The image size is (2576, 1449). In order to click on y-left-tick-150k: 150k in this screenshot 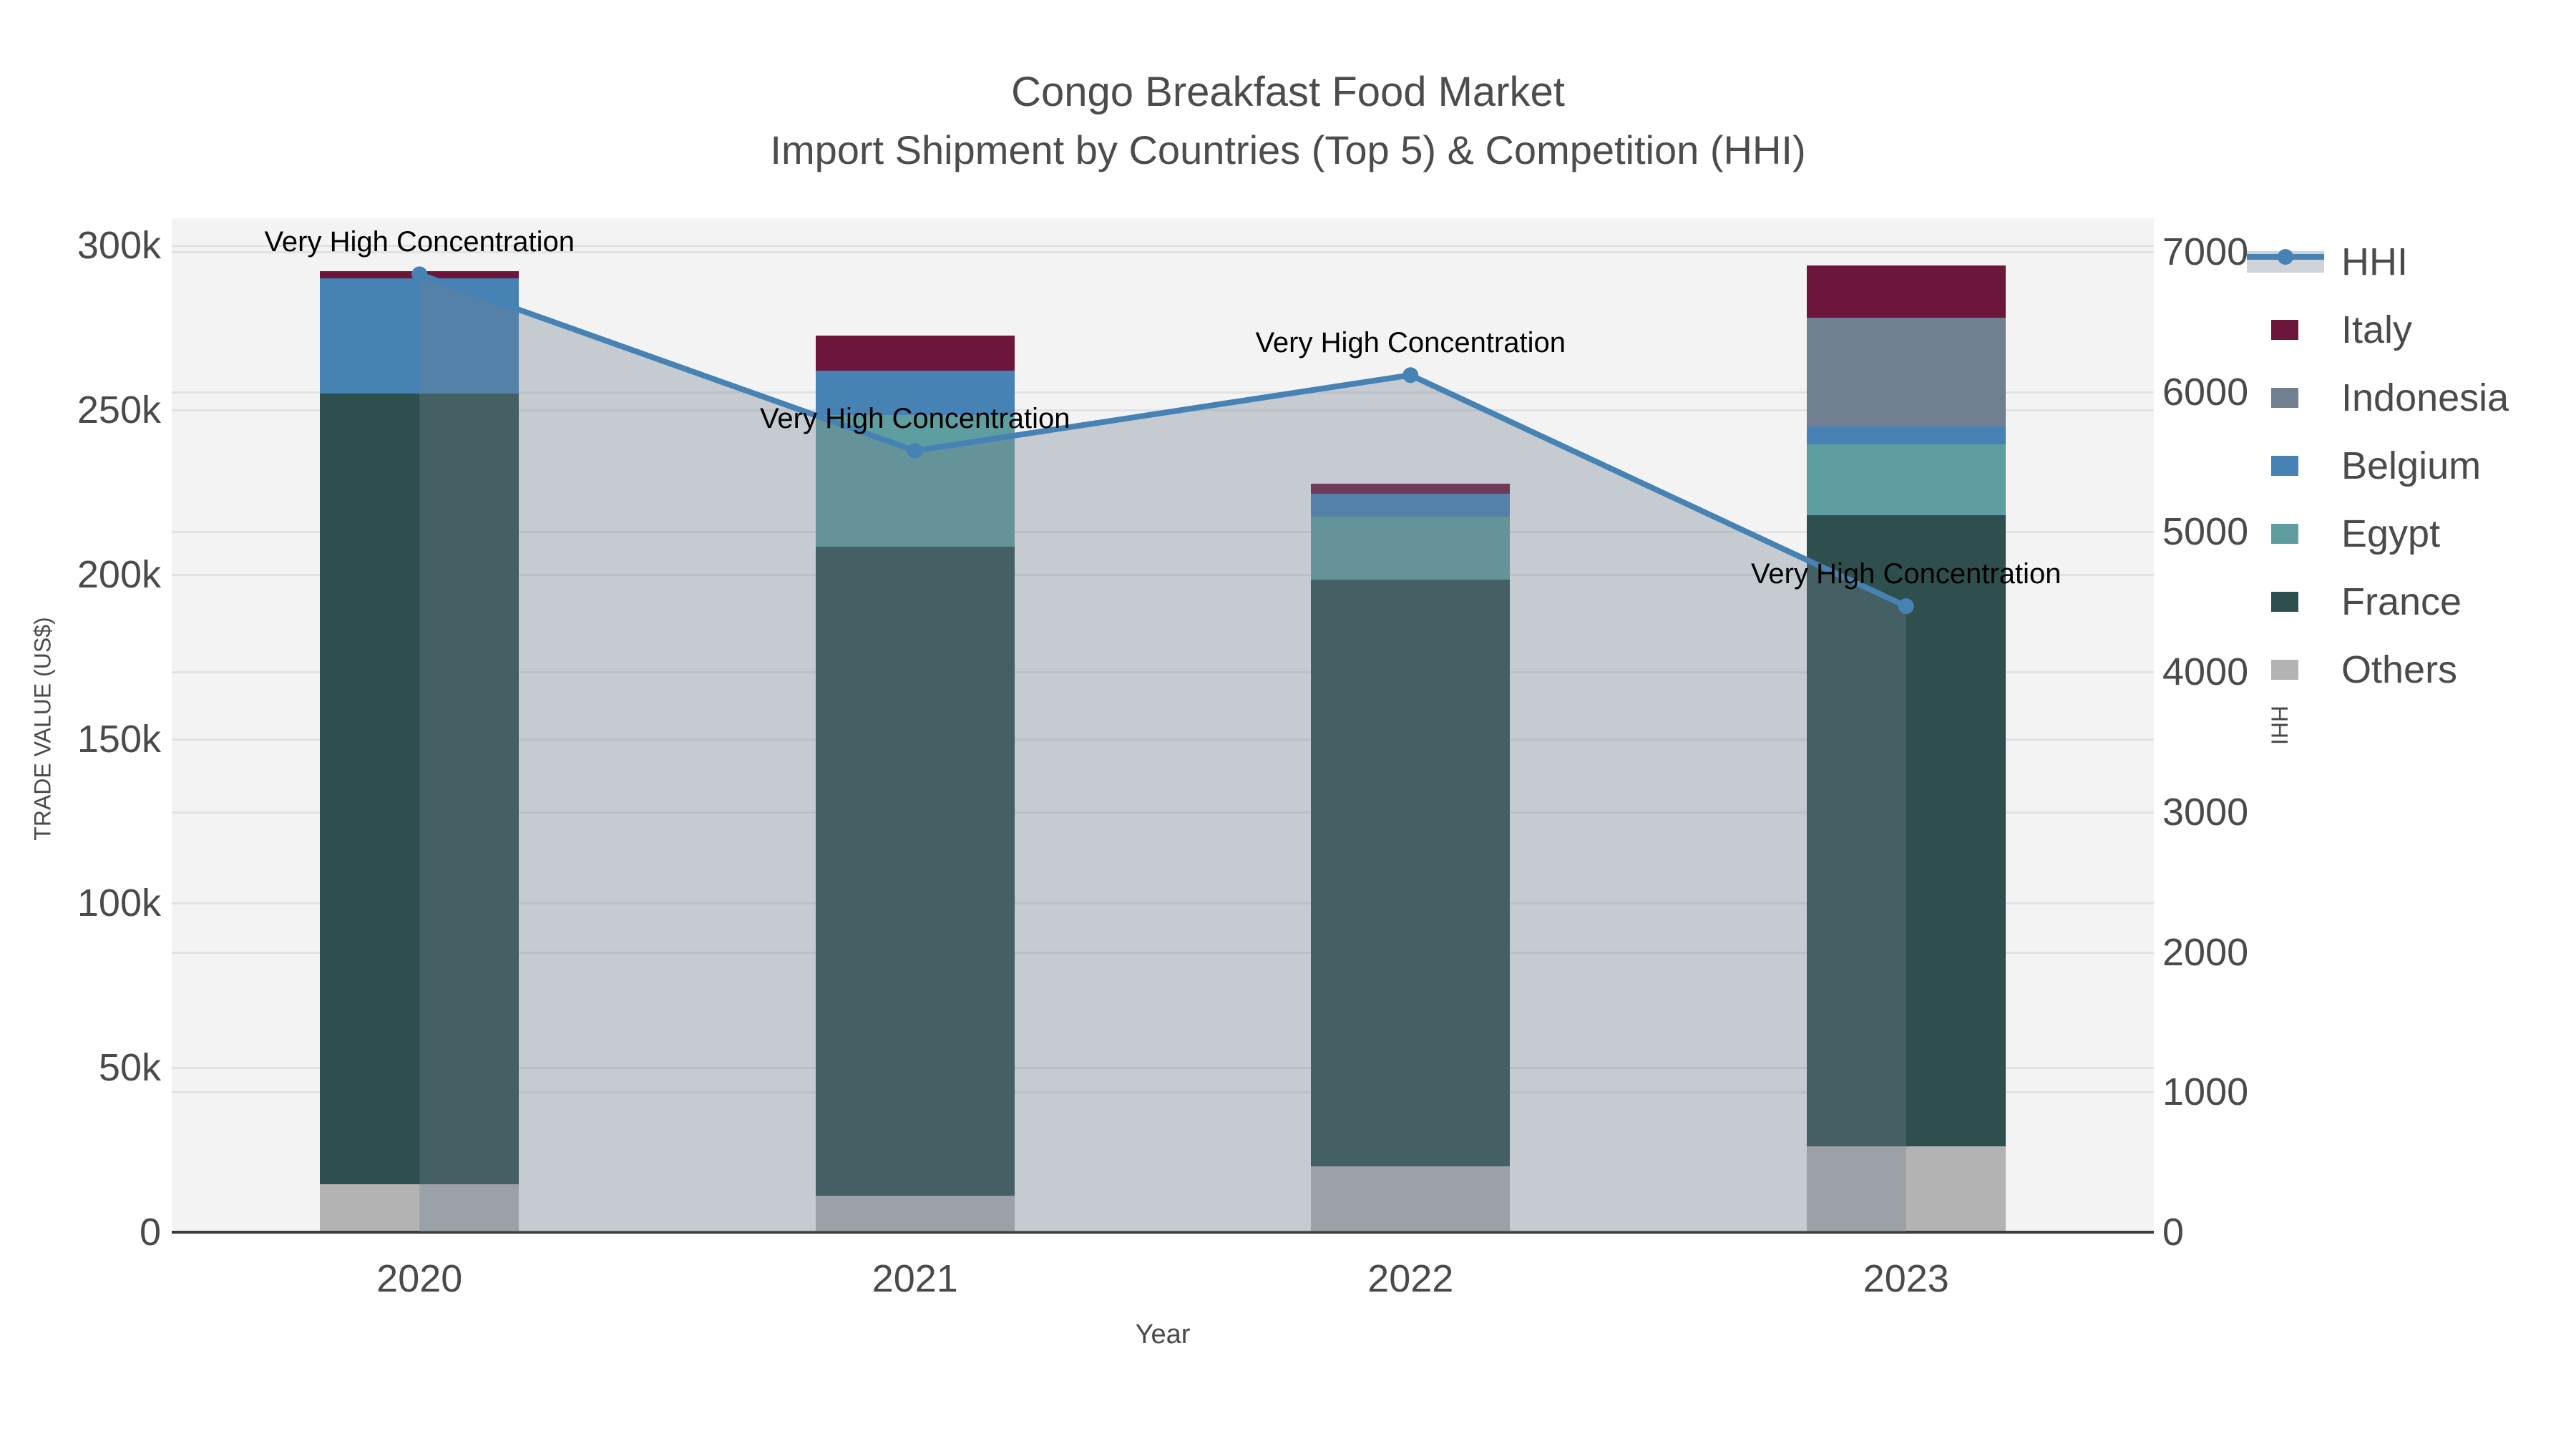, I will do `click(119, 739)`.